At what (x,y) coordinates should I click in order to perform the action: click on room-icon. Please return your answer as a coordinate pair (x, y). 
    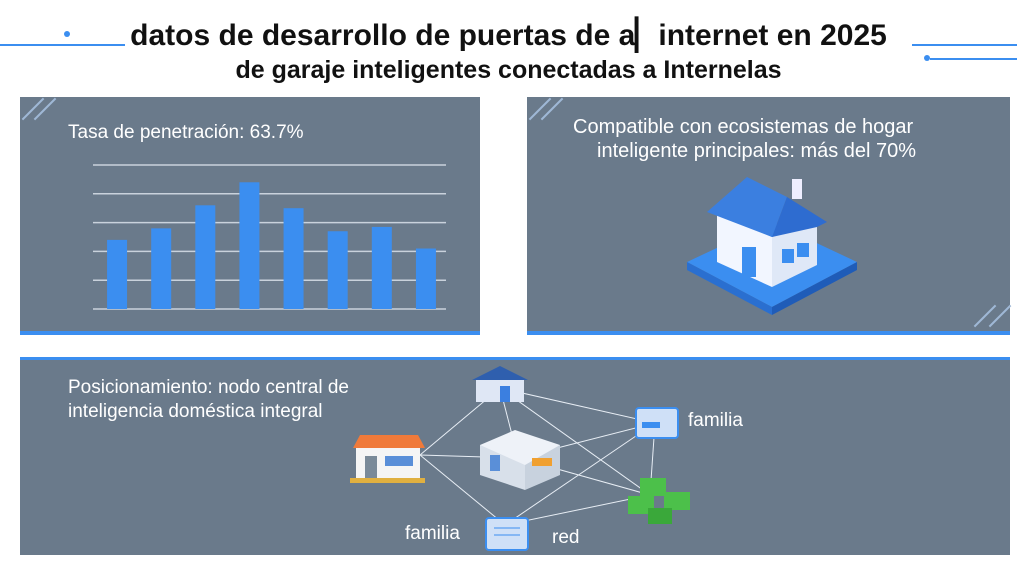
    Looking at the image, I should click on (520, 460).